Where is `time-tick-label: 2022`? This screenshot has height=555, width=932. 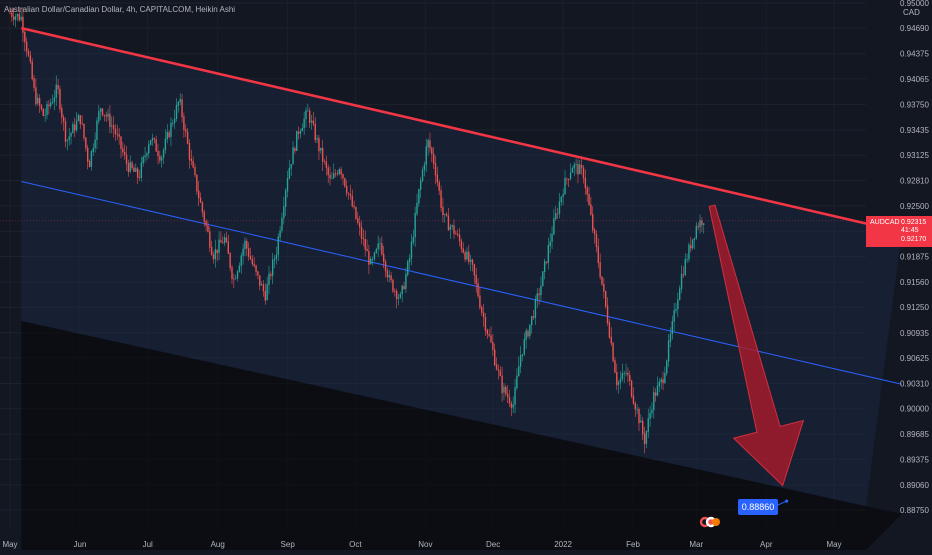
time-tick-label: 2022 is located at coordinates (563, 544).